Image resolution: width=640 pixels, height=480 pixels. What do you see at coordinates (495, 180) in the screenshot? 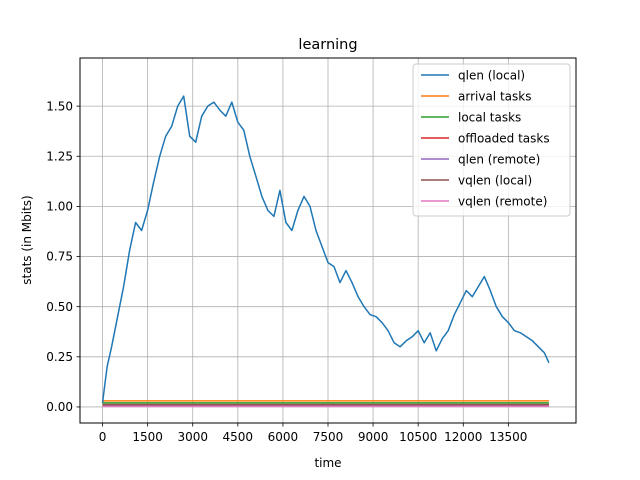
I see `legend-label: vqlen (local)` at bounding box center [495, 180].